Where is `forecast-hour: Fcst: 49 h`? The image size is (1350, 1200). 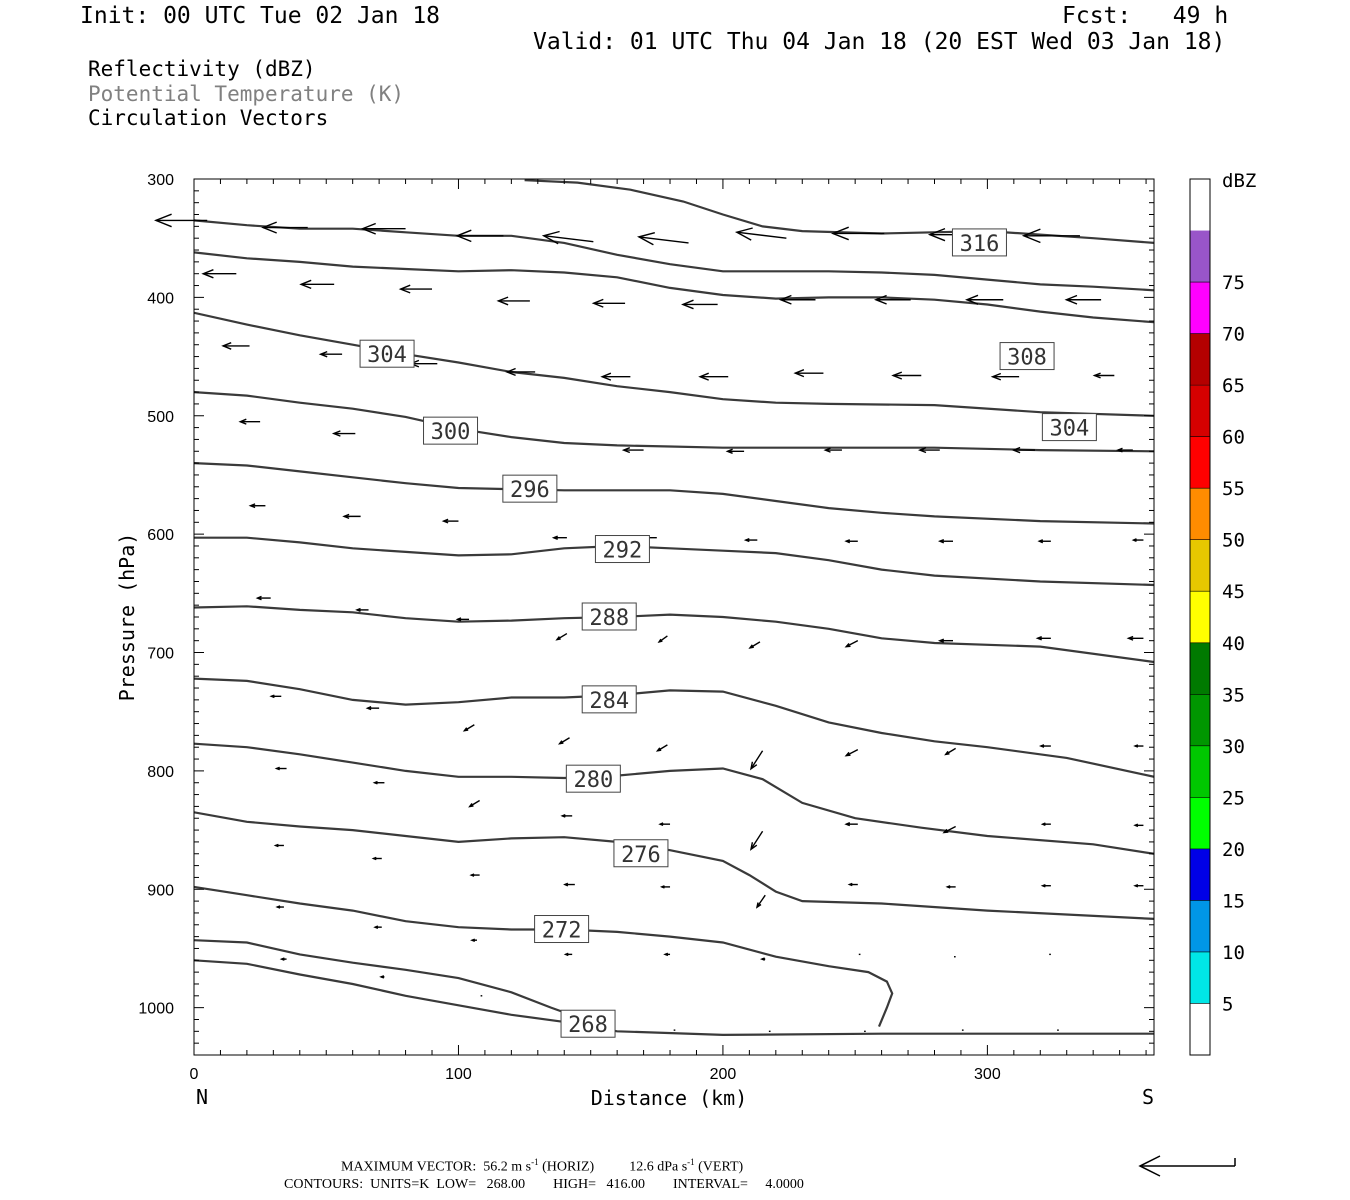 forecast-hour: Fcst: 49 h is located at coordinates (1145, 16).